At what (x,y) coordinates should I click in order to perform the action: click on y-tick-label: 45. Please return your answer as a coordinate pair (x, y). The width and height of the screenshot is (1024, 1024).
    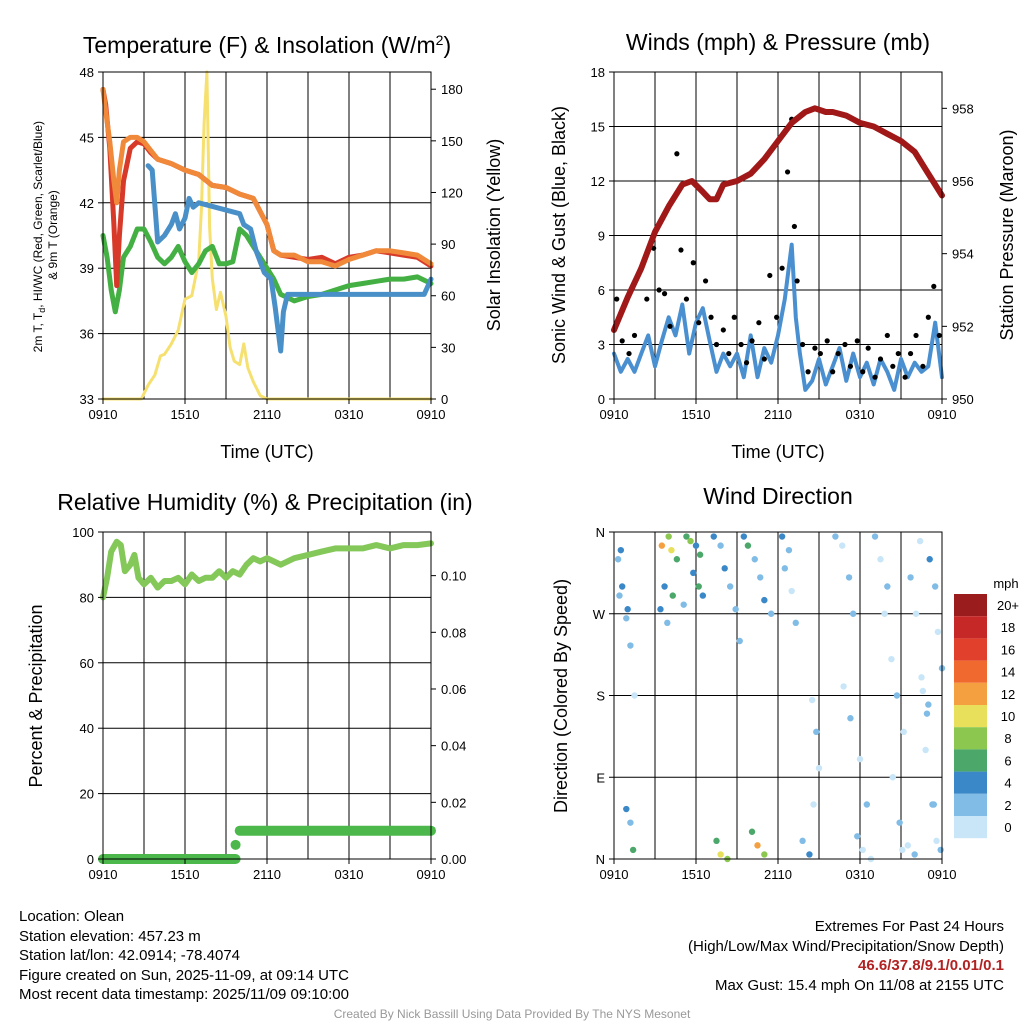
    Looking at the image, I should click on (87, 137).